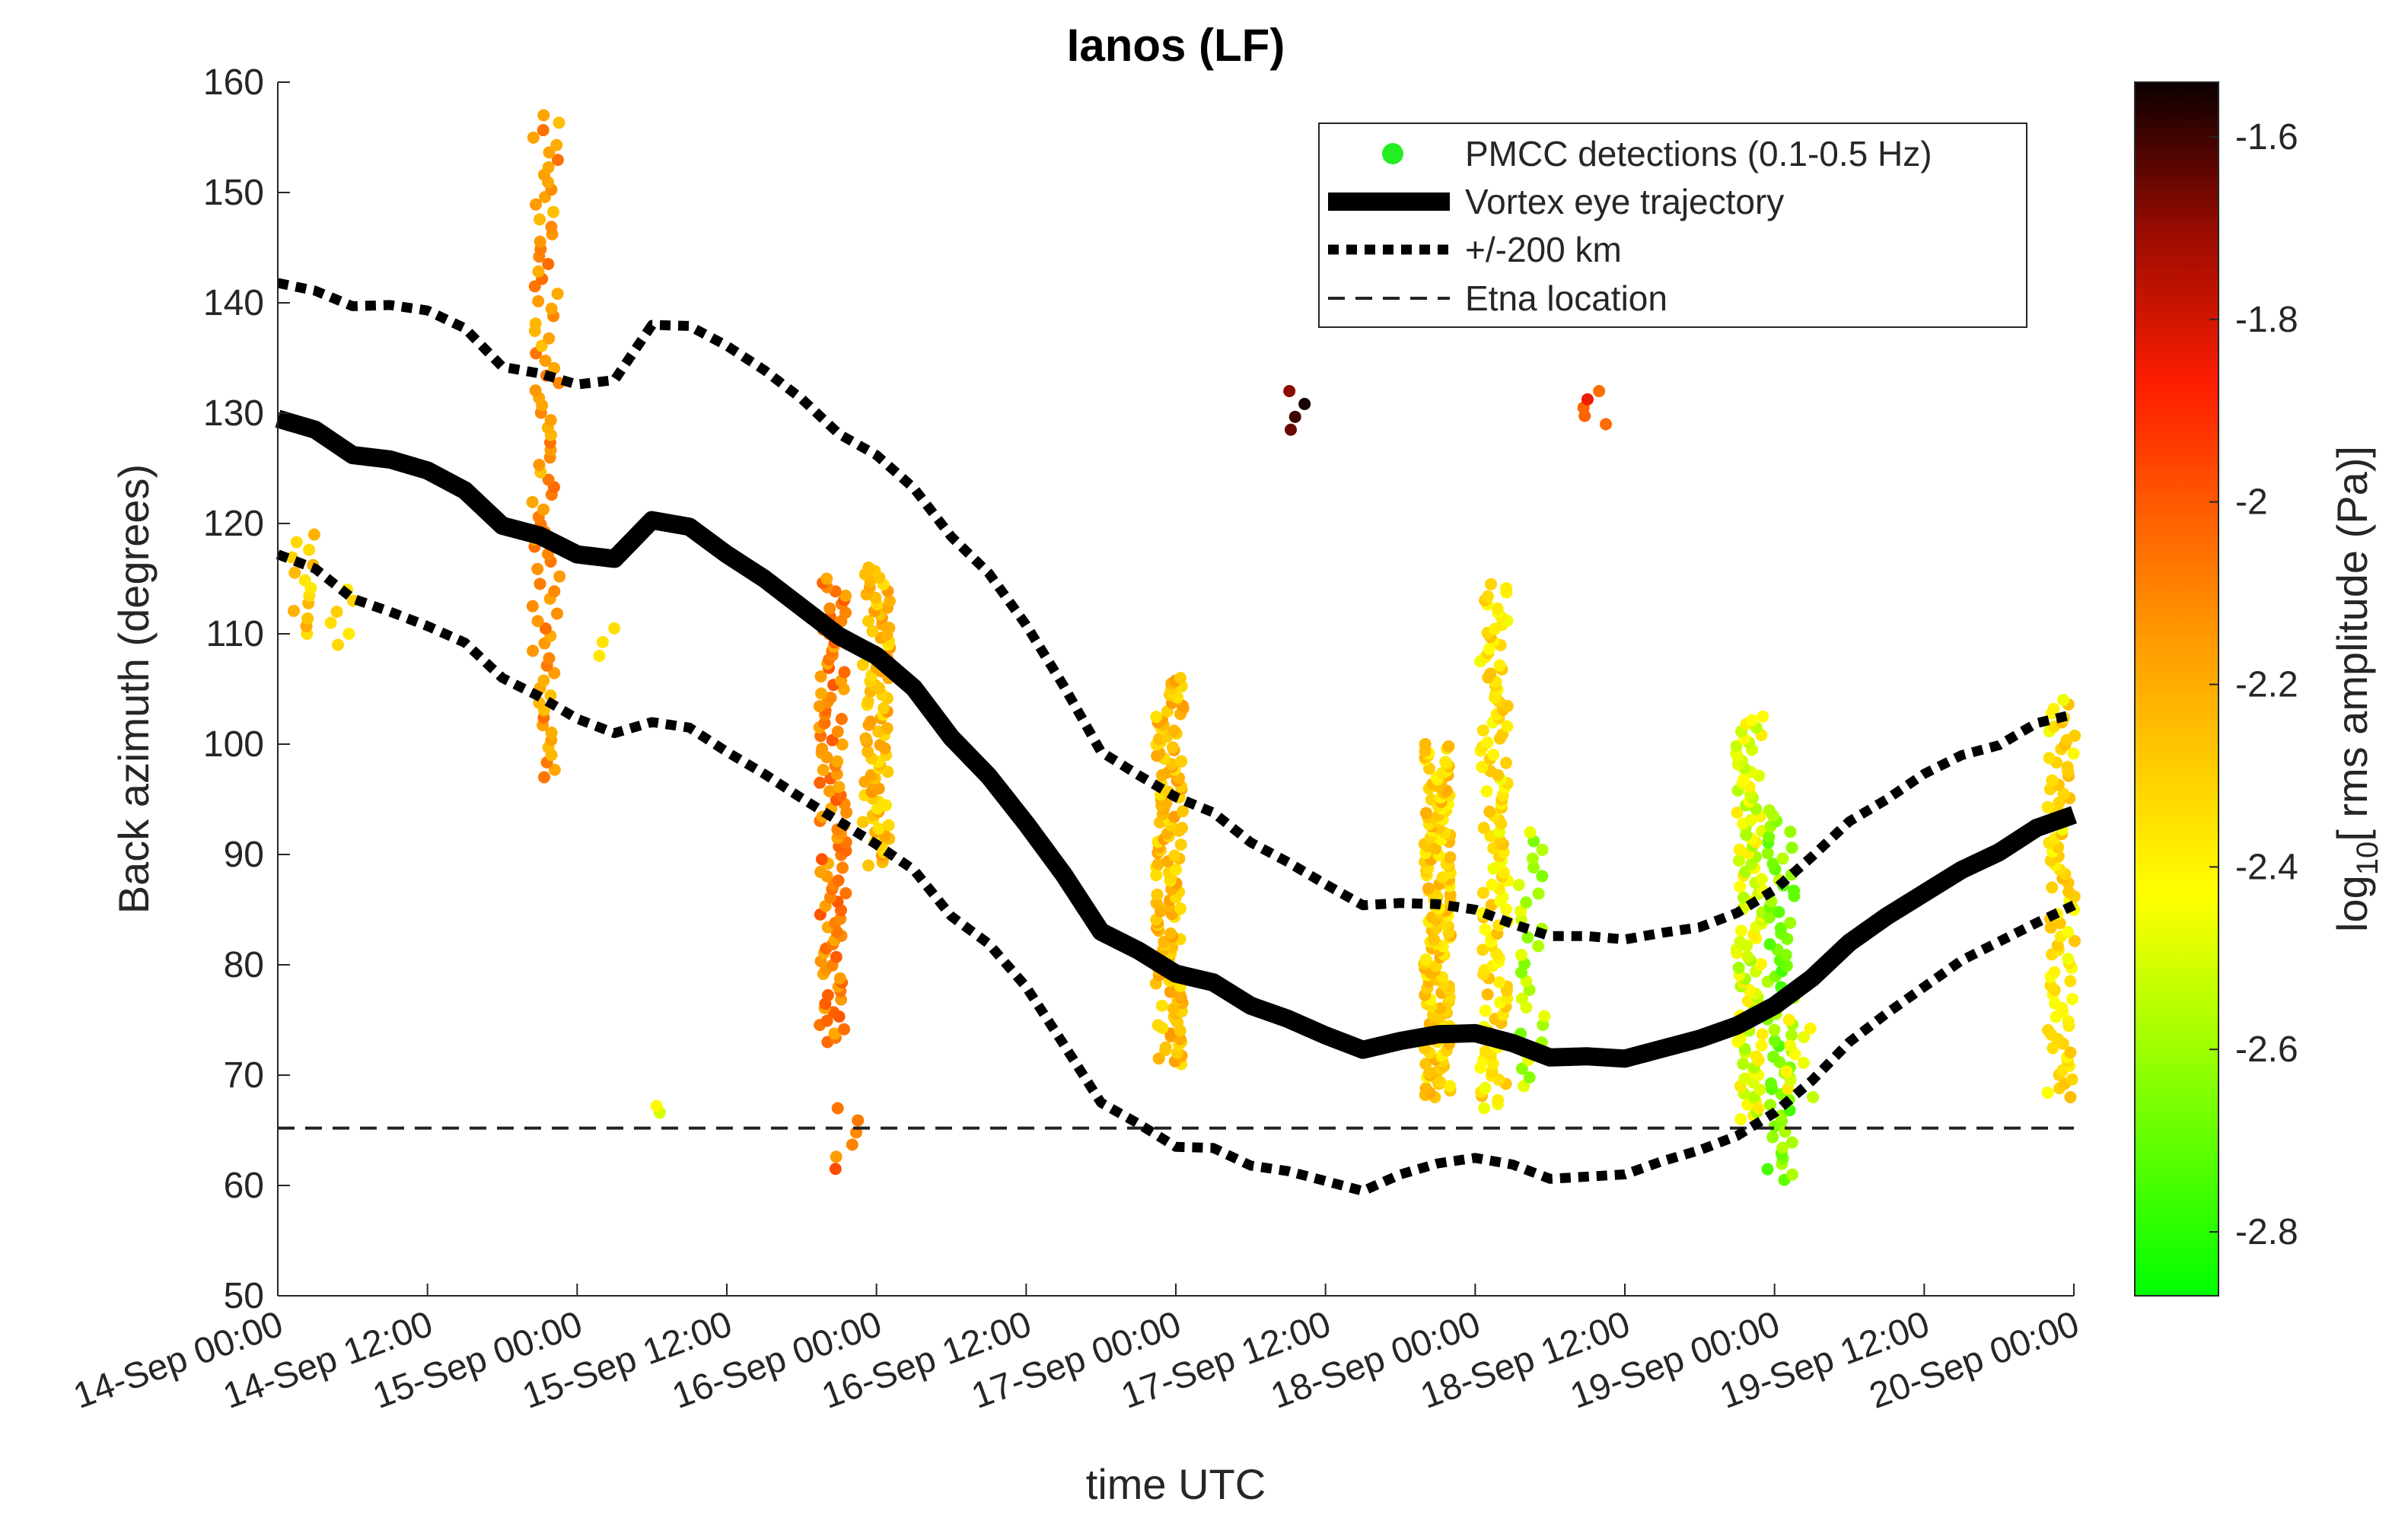  Describe the element at coordinates (1543, 249) in the screenshot. I see `legend-entry-label: +/-200 km` at that location.